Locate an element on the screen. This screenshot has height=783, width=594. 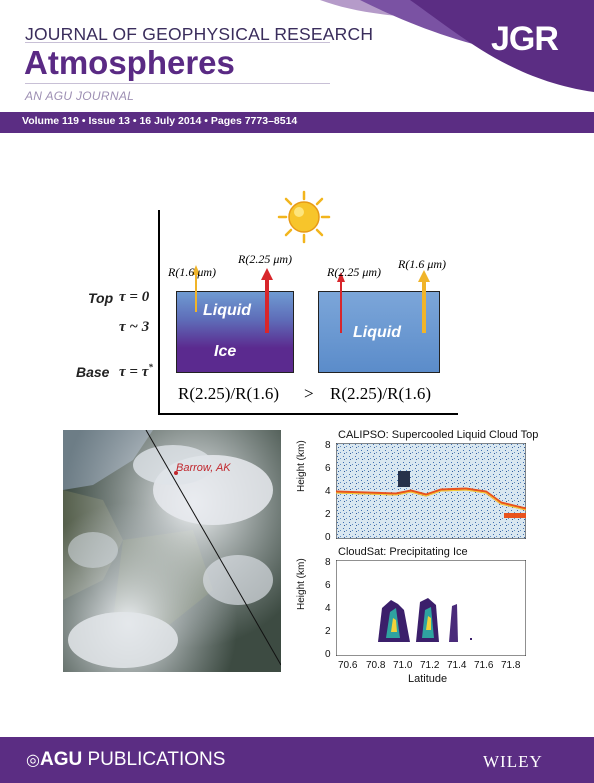
issue-band is located at coordinates (297, 122).